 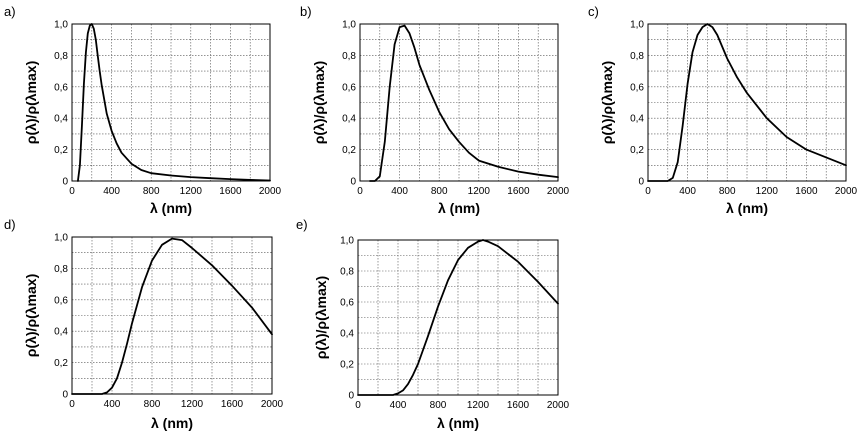 I want to click on panel-label: d), so click(x=10, y=224).